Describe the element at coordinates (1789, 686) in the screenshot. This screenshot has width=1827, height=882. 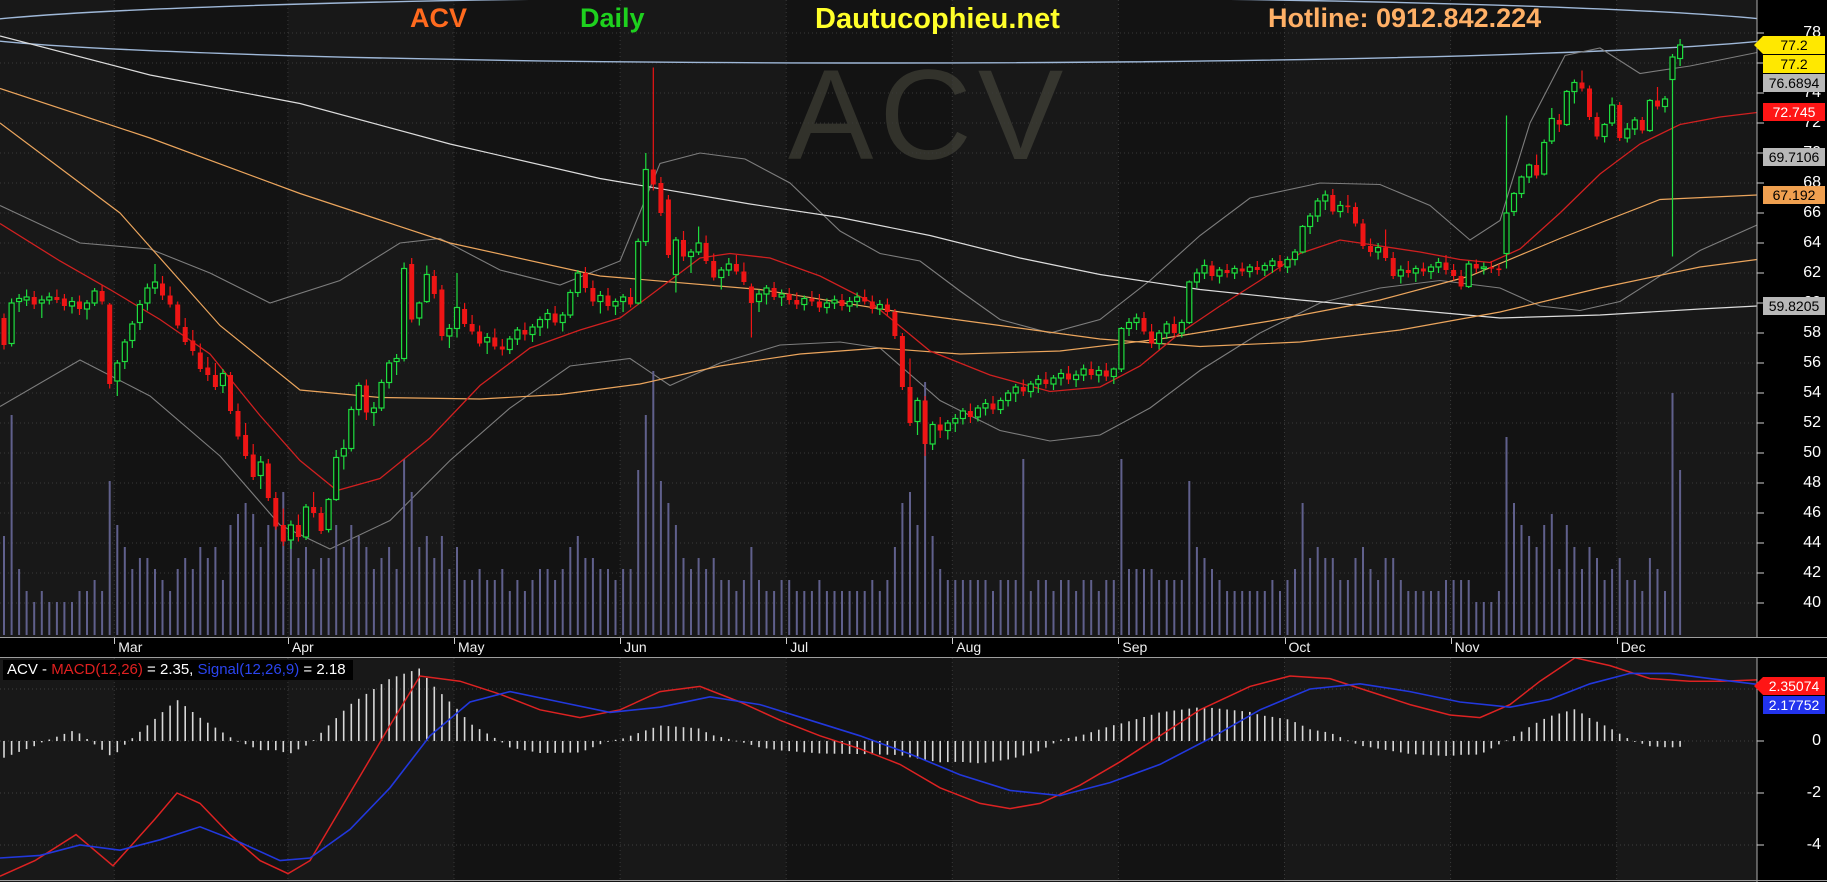
I see `value-tag: 2.35074` at that location.